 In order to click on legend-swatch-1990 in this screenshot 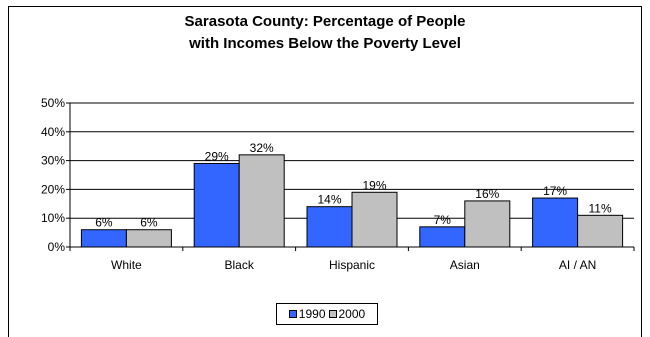, I will do `click(292, 314)`.